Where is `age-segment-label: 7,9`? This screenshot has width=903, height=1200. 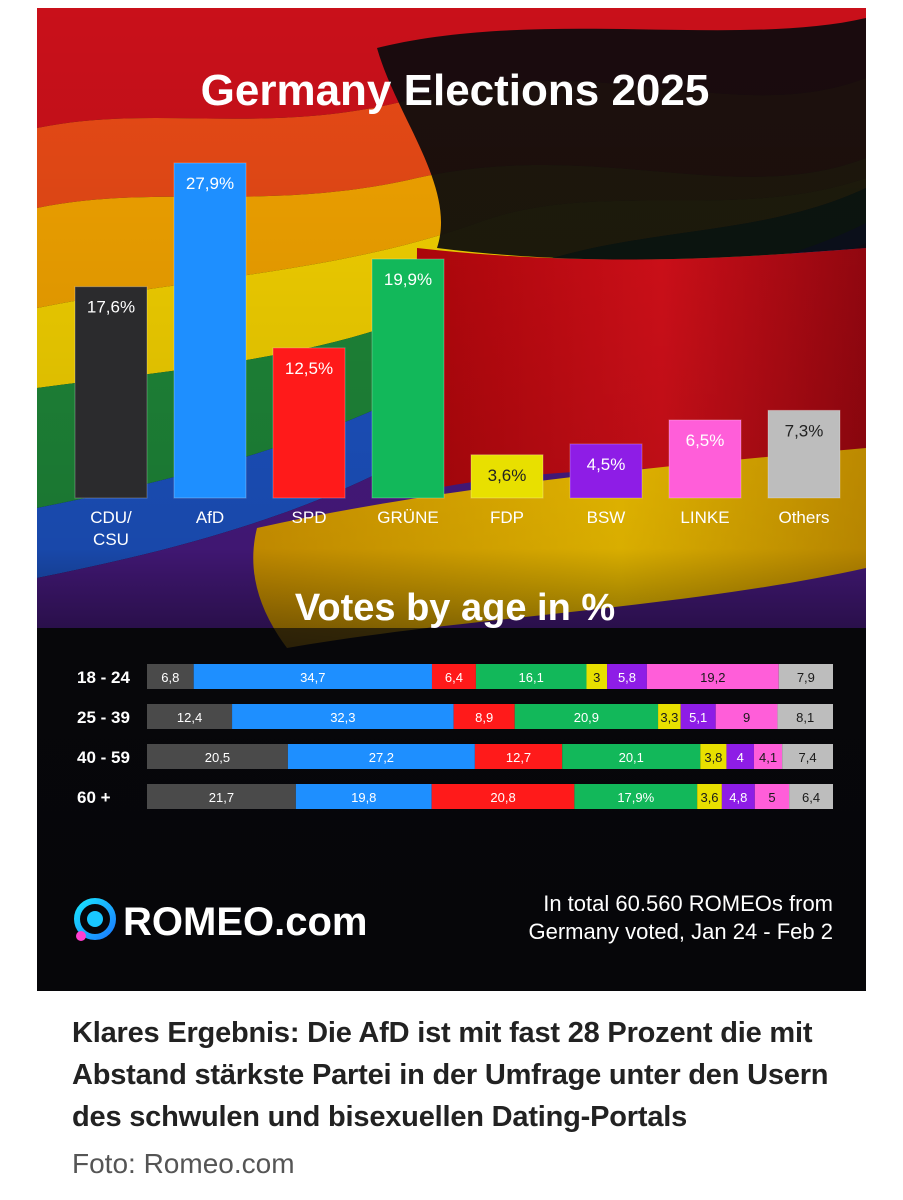
age-segment-label: 7,9 is located at coordinates (806, 677).